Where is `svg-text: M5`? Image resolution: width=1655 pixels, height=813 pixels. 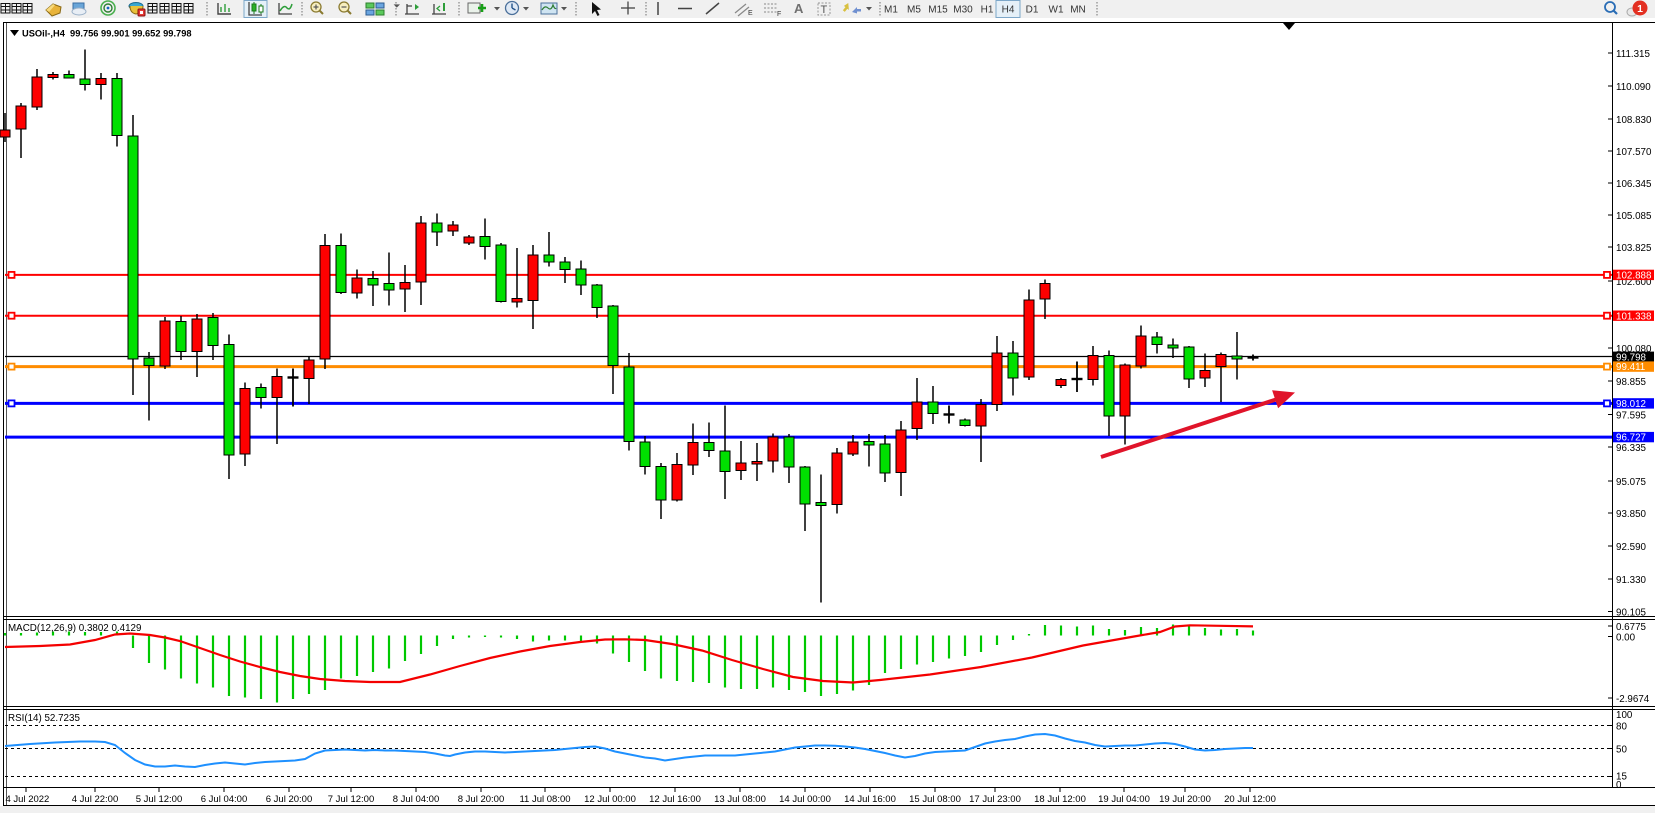 svg-text: M5 is located at coordinates (914, 10).